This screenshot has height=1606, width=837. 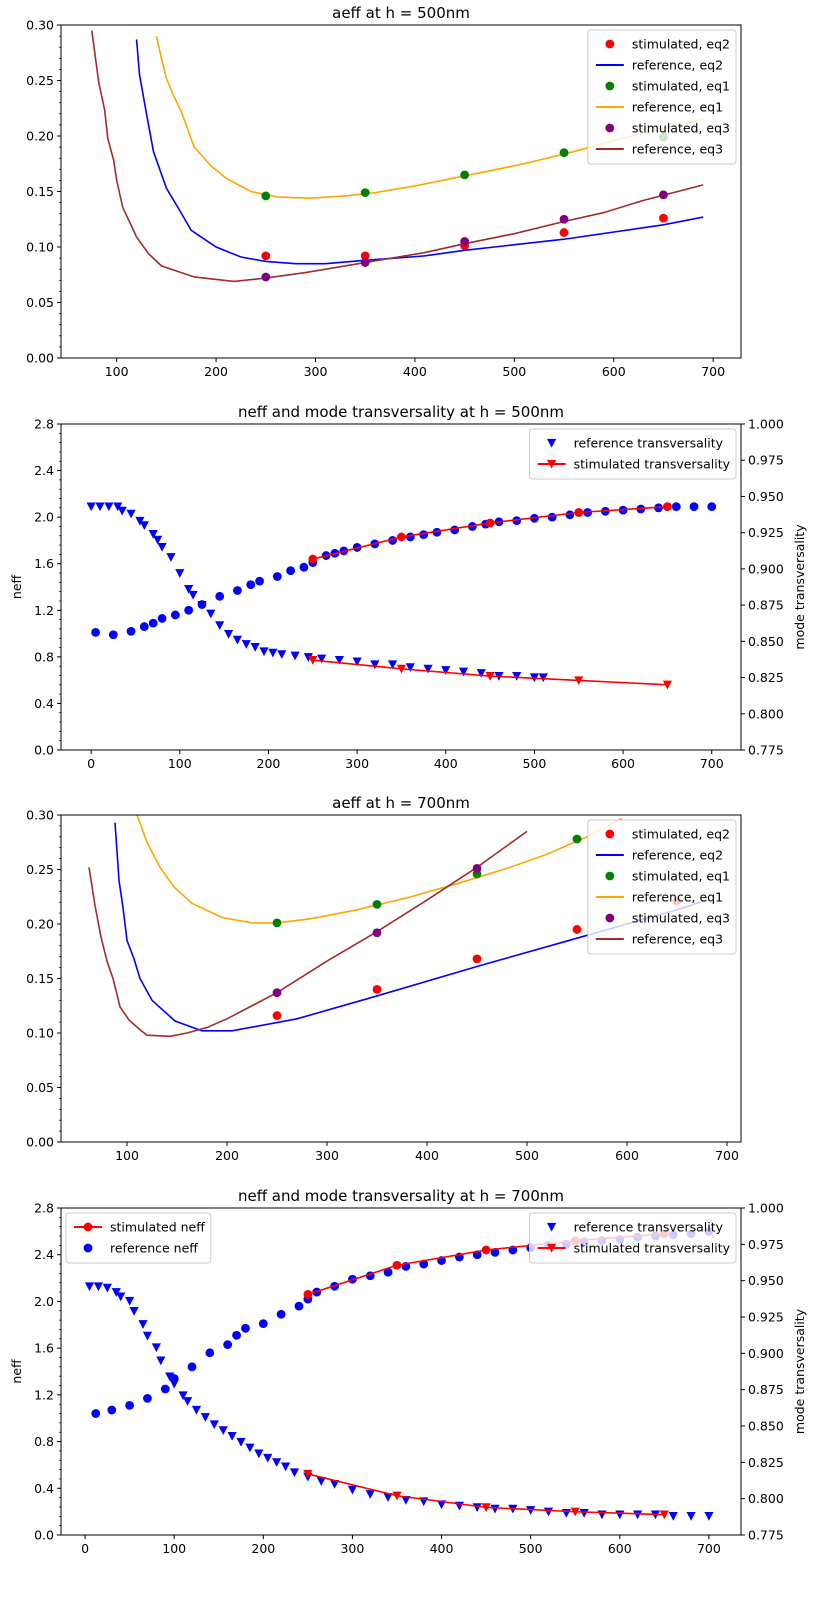 I want to click on y-tick-label: 2.8, so click(x=44, y=424).